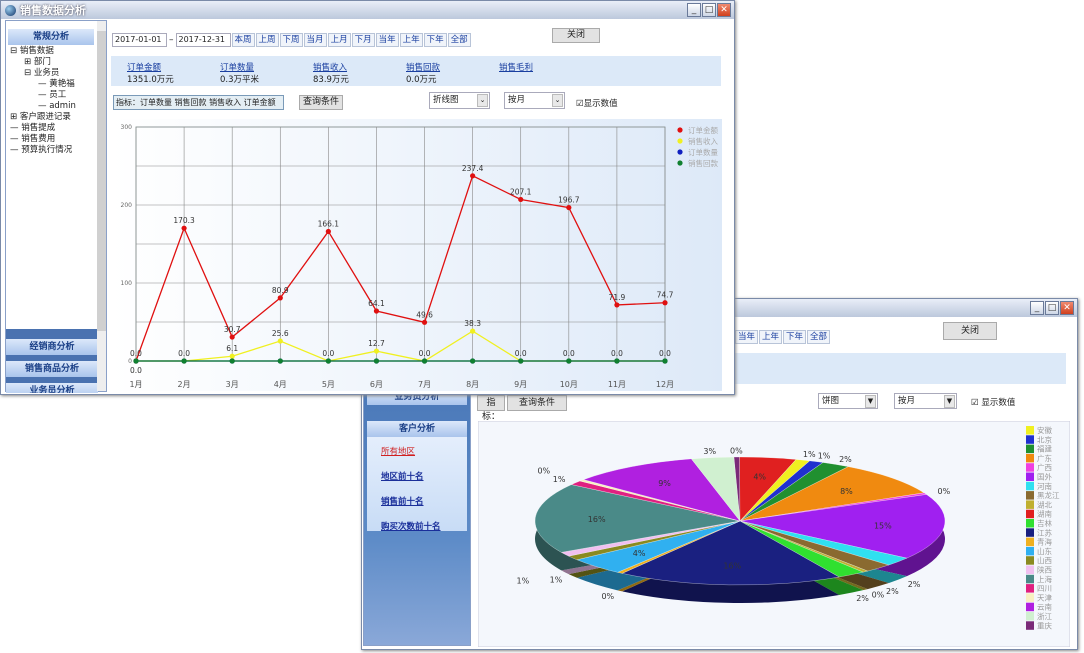 Image resolution: width=1084 pixels, height=653 pixels. Describe the element at coordinates (597, 103) in the screenshot. I see `show-values-checkbox: ☑显示数值` at that location.